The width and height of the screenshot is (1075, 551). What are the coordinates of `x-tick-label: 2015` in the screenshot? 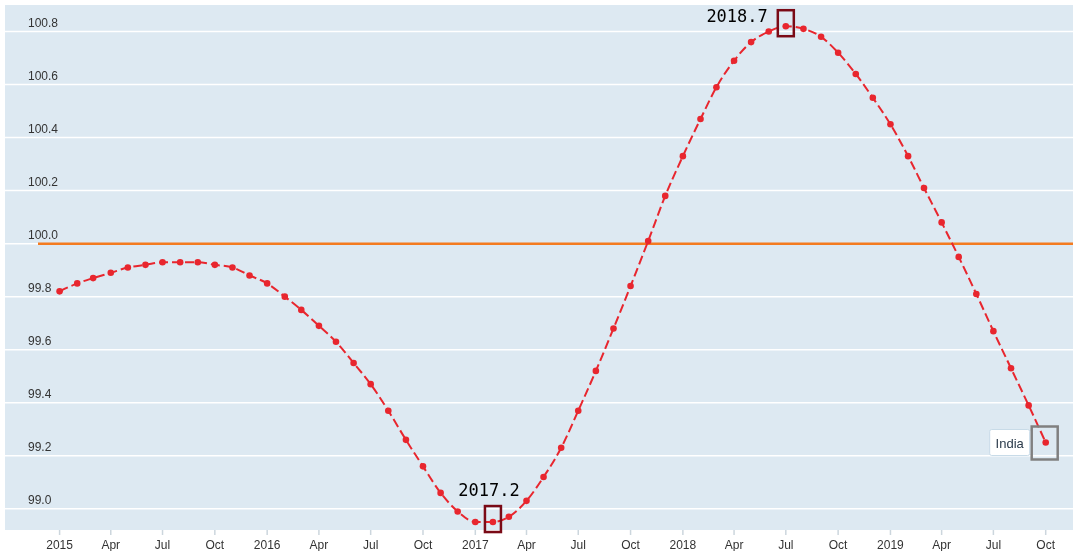 It's located at (60, 544).